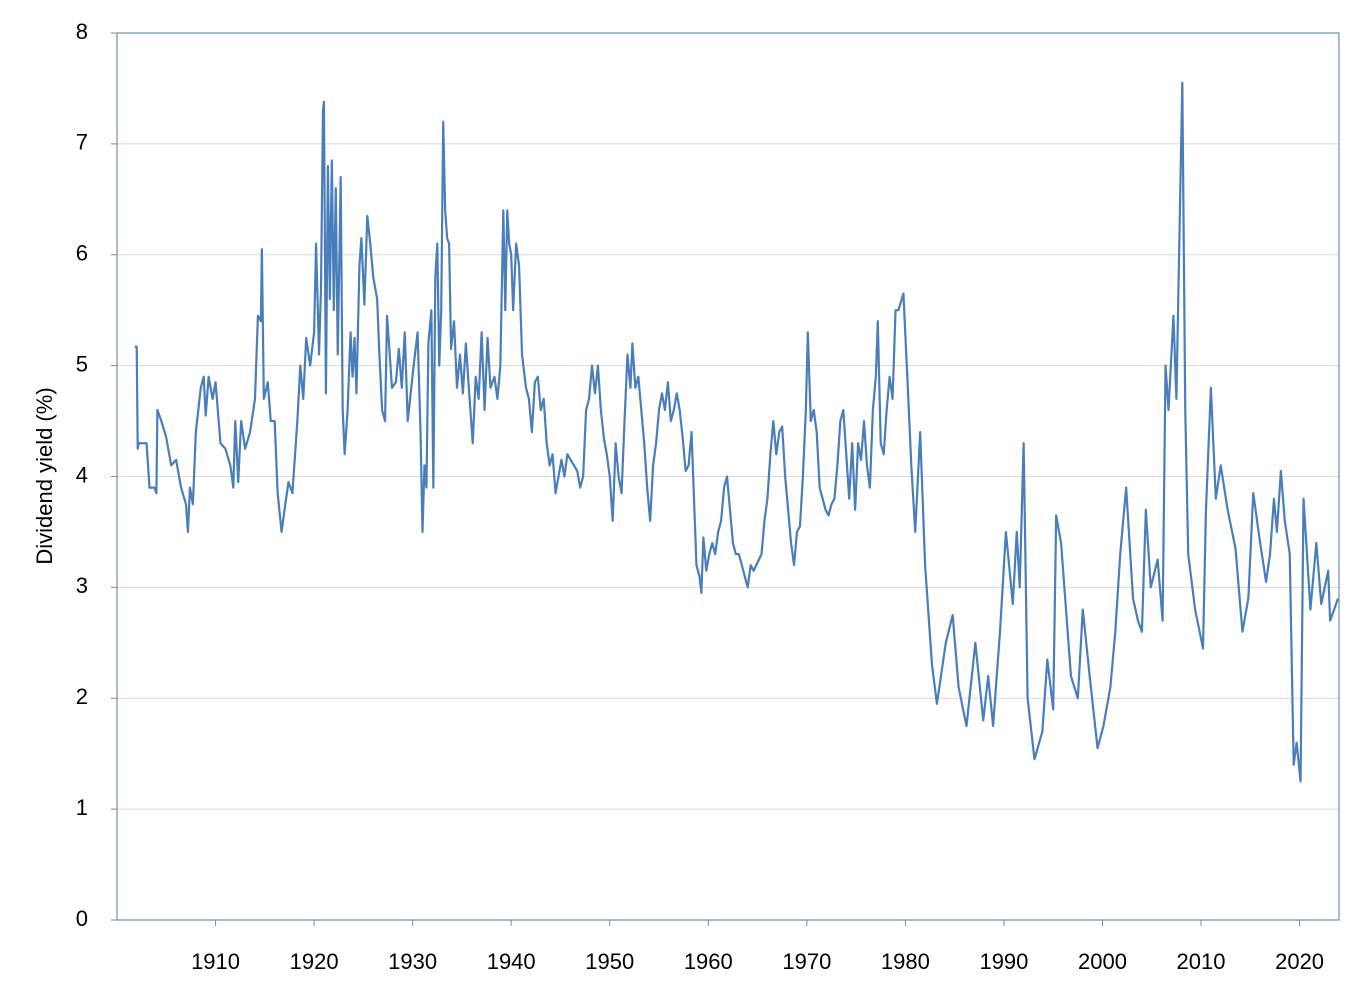  Describe the element at coordinates (215, 961) in the screenshot. I see `x-tick-label: 1910` at that location.